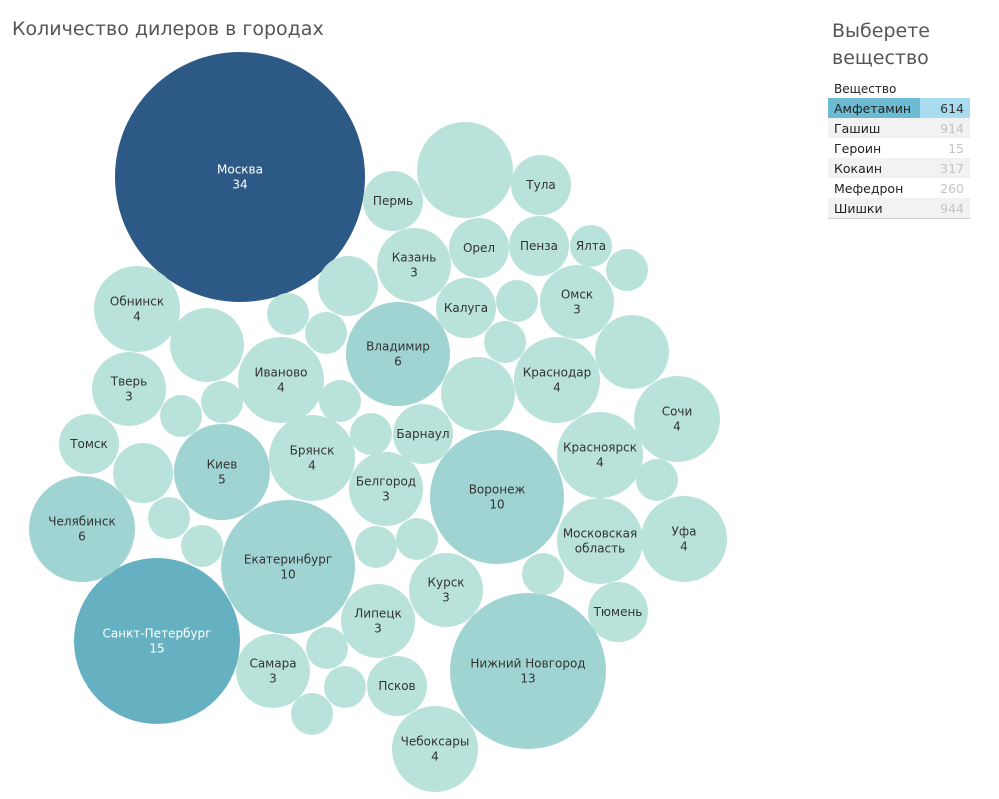 The image size is (999, 799). Describe the element at coordinates (899, 148) in the screenshot. I see `filter-item: Героин 15` at that location.